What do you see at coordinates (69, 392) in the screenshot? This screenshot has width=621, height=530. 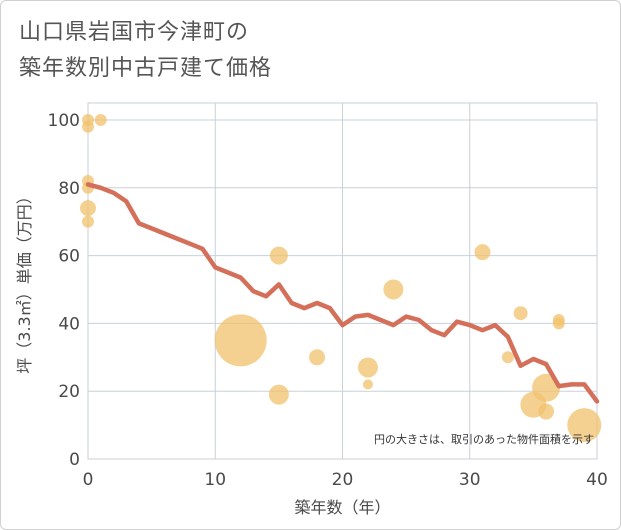 I see `y-tick-label: 20` at bounding box center [69, 392].